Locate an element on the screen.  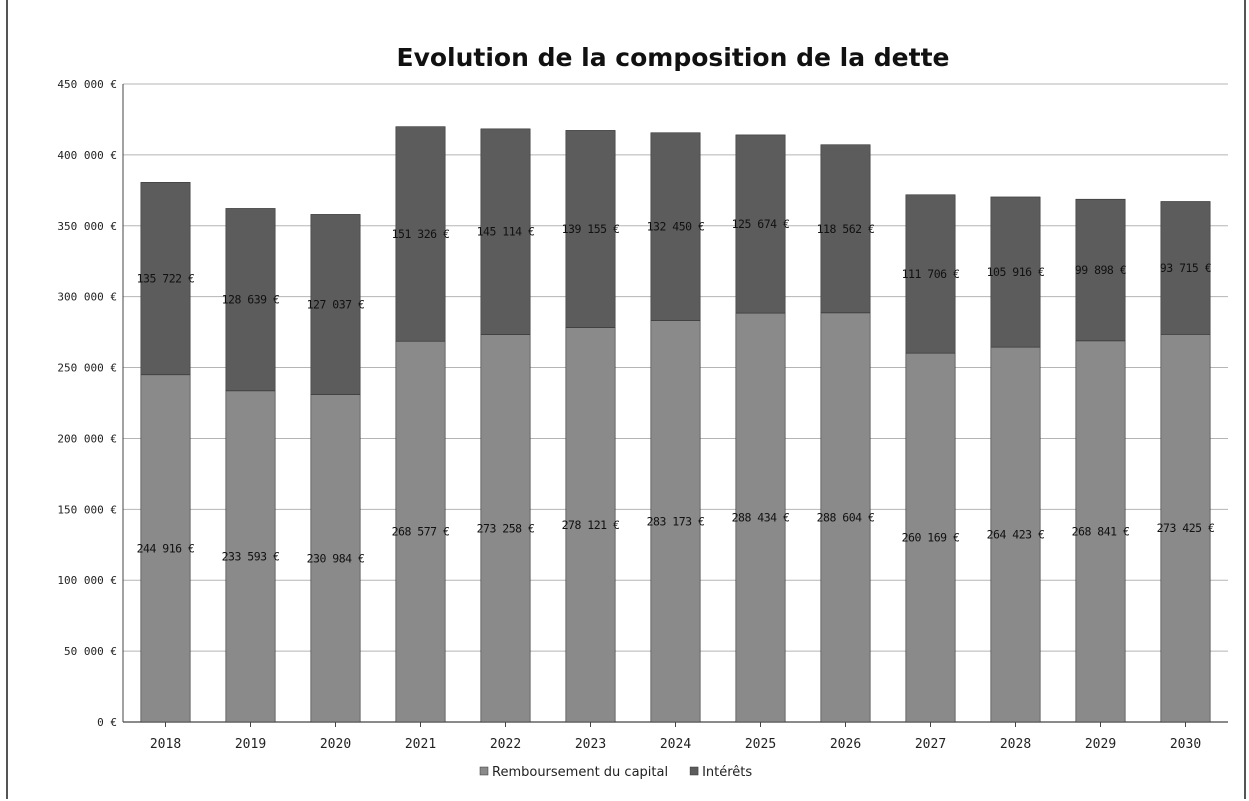
x-tick-label: 2028 is located at coordinates (1015, 744).